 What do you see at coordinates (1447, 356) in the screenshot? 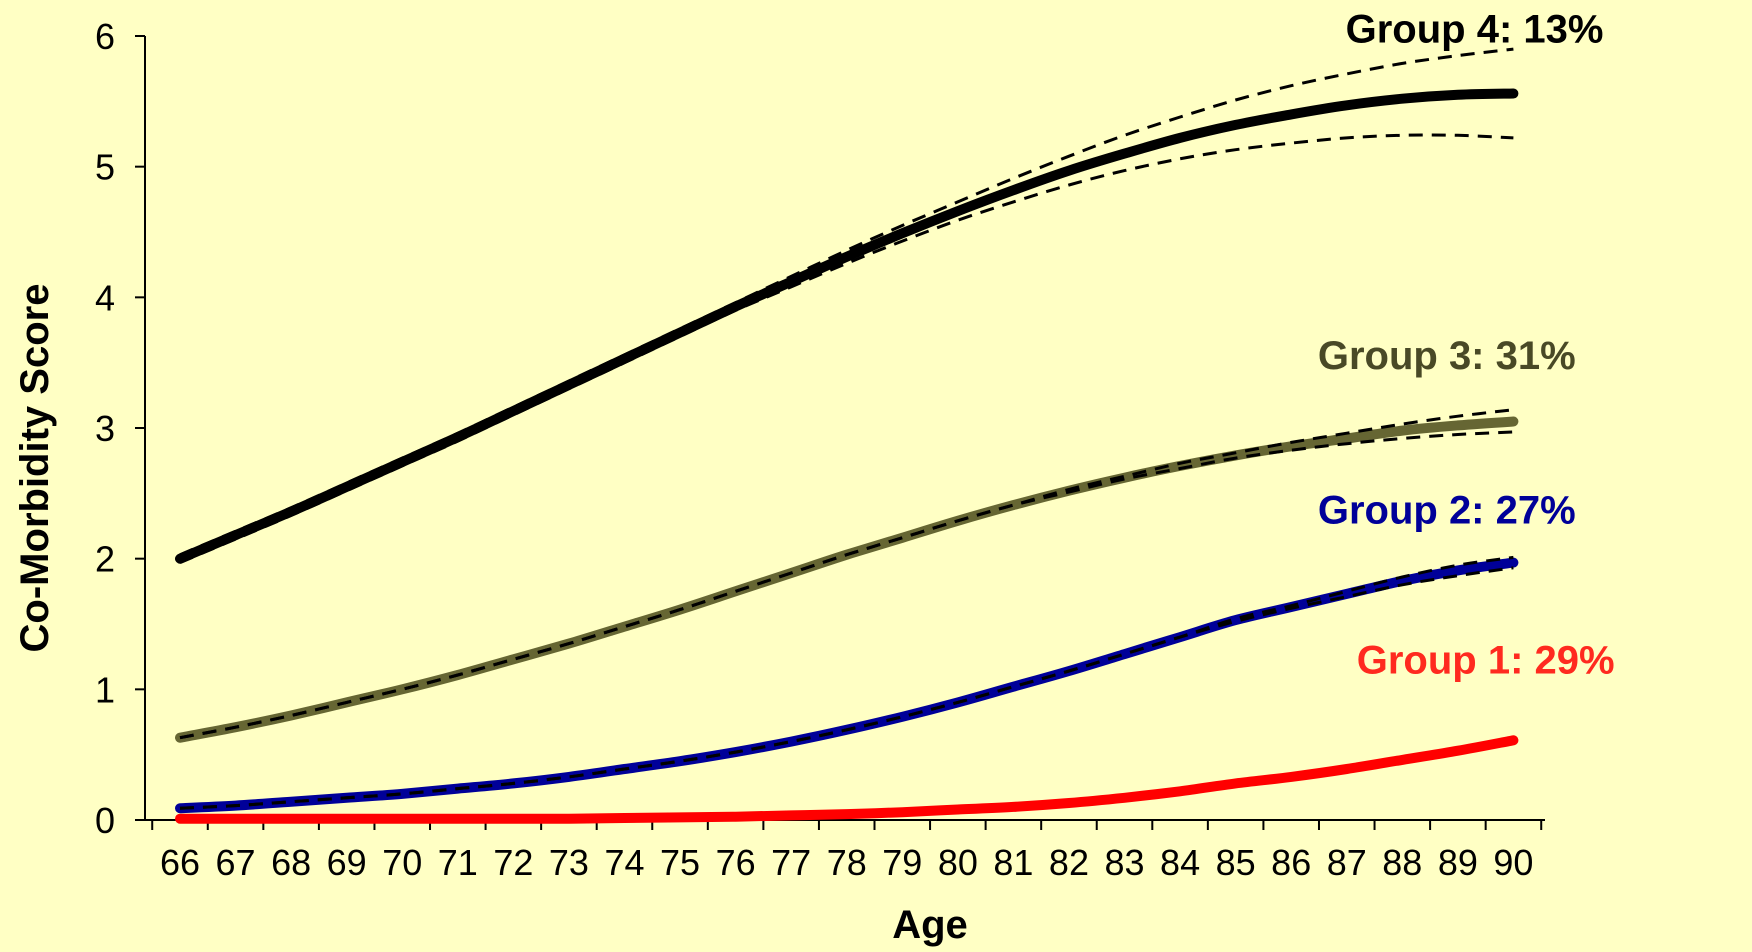
I see `series-label-group-3: Group 3: 31%` at bounding box center [1447, 356].